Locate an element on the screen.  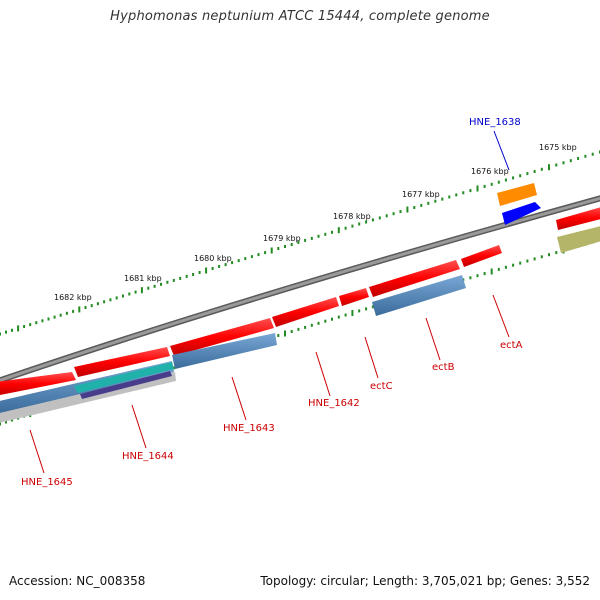
feature-blue-ectb is located at coordinates (419, 295).